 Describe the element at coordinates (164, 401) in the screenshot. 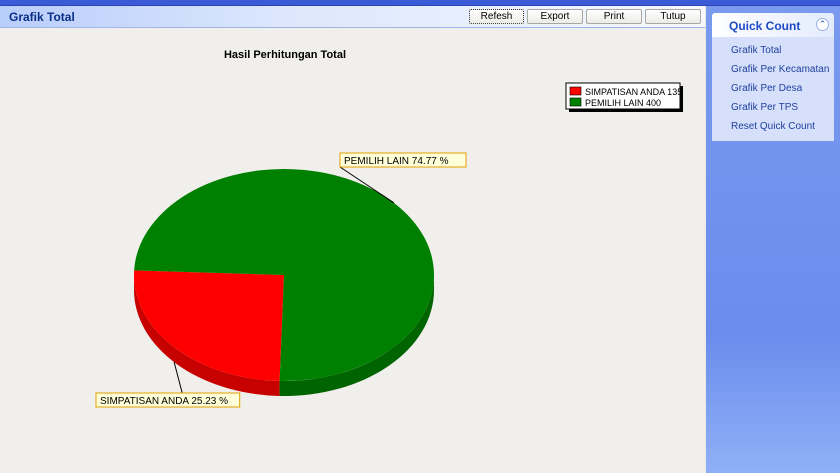

I see `data-label-simpatisan-anda: SIMPATISAN ANDA 25.23 %` at that location.